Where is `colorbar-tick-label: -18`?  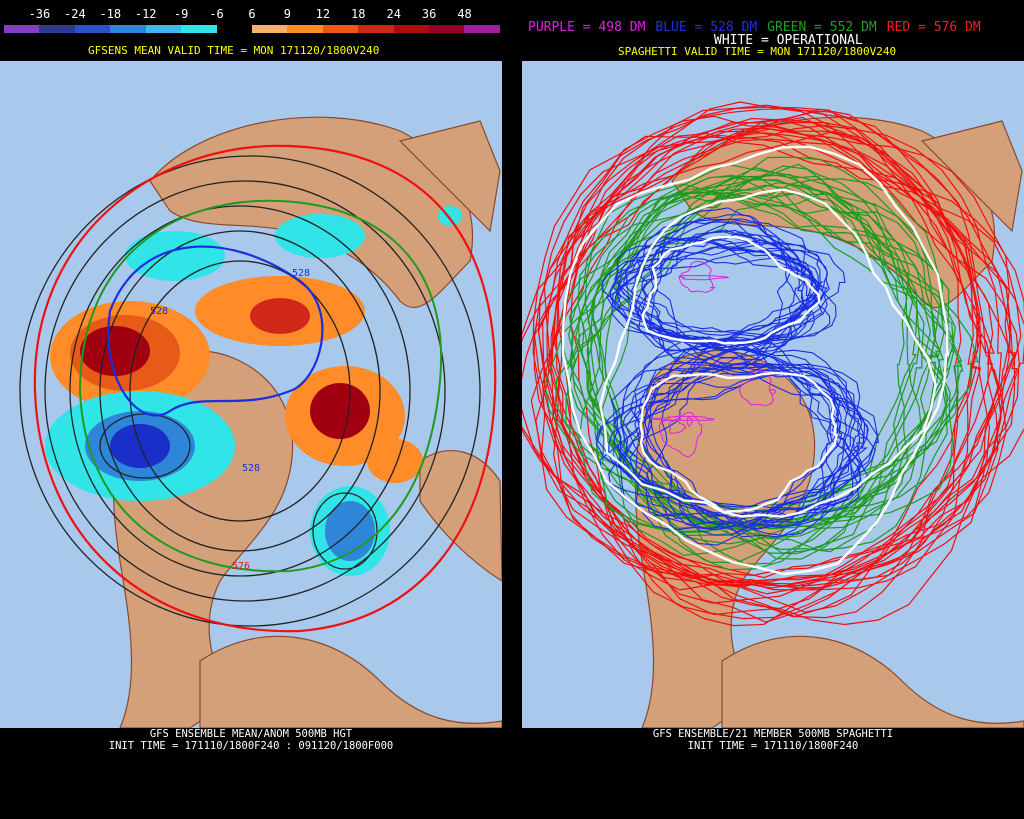 colorbar-tick-label: -18 is located at coordinates (110, 14).